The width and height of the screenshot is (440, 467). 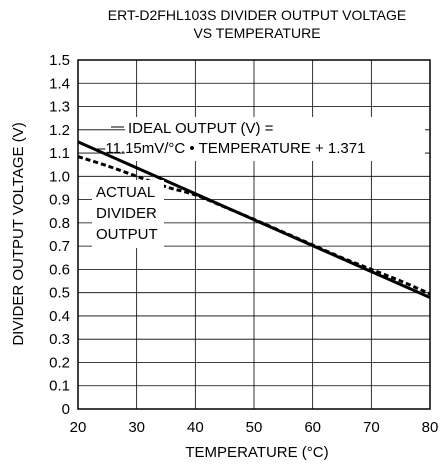 What do you see at coordinates (127, 234) in the screenshot?
I see `actual-output-label-line-3: OUTPUT` at bounding box center [127, 234].